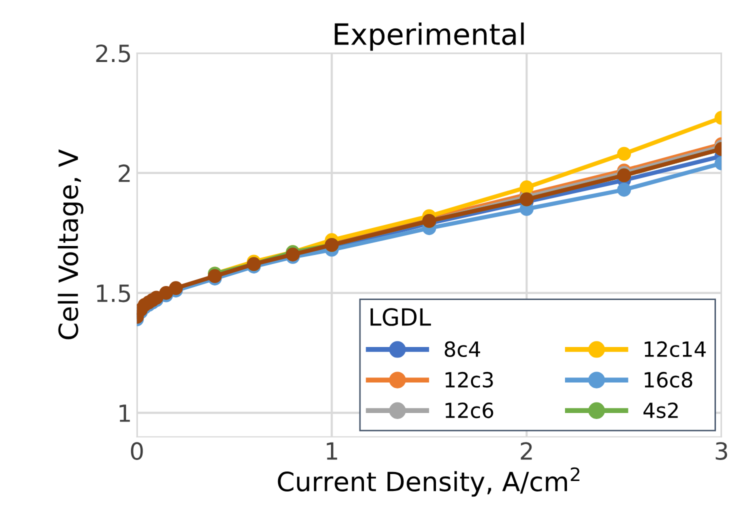 This screenshot has height=505, width=740. I want to click on y-tick-label: 2, so click(124, 173).